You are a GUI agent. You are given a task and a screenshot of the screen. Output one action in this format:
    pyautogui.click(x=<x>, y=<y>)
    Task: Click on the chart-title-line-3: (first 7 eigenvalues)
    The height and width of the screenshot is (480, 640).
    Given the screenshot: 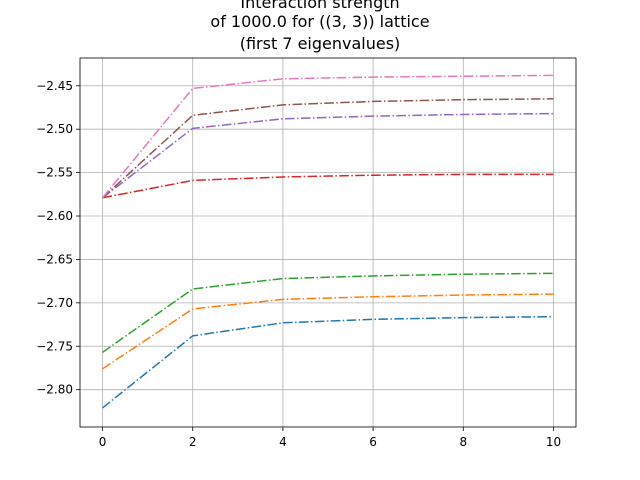 What is the action you would take?
    pyautogui.click(x=320, y=43)
    